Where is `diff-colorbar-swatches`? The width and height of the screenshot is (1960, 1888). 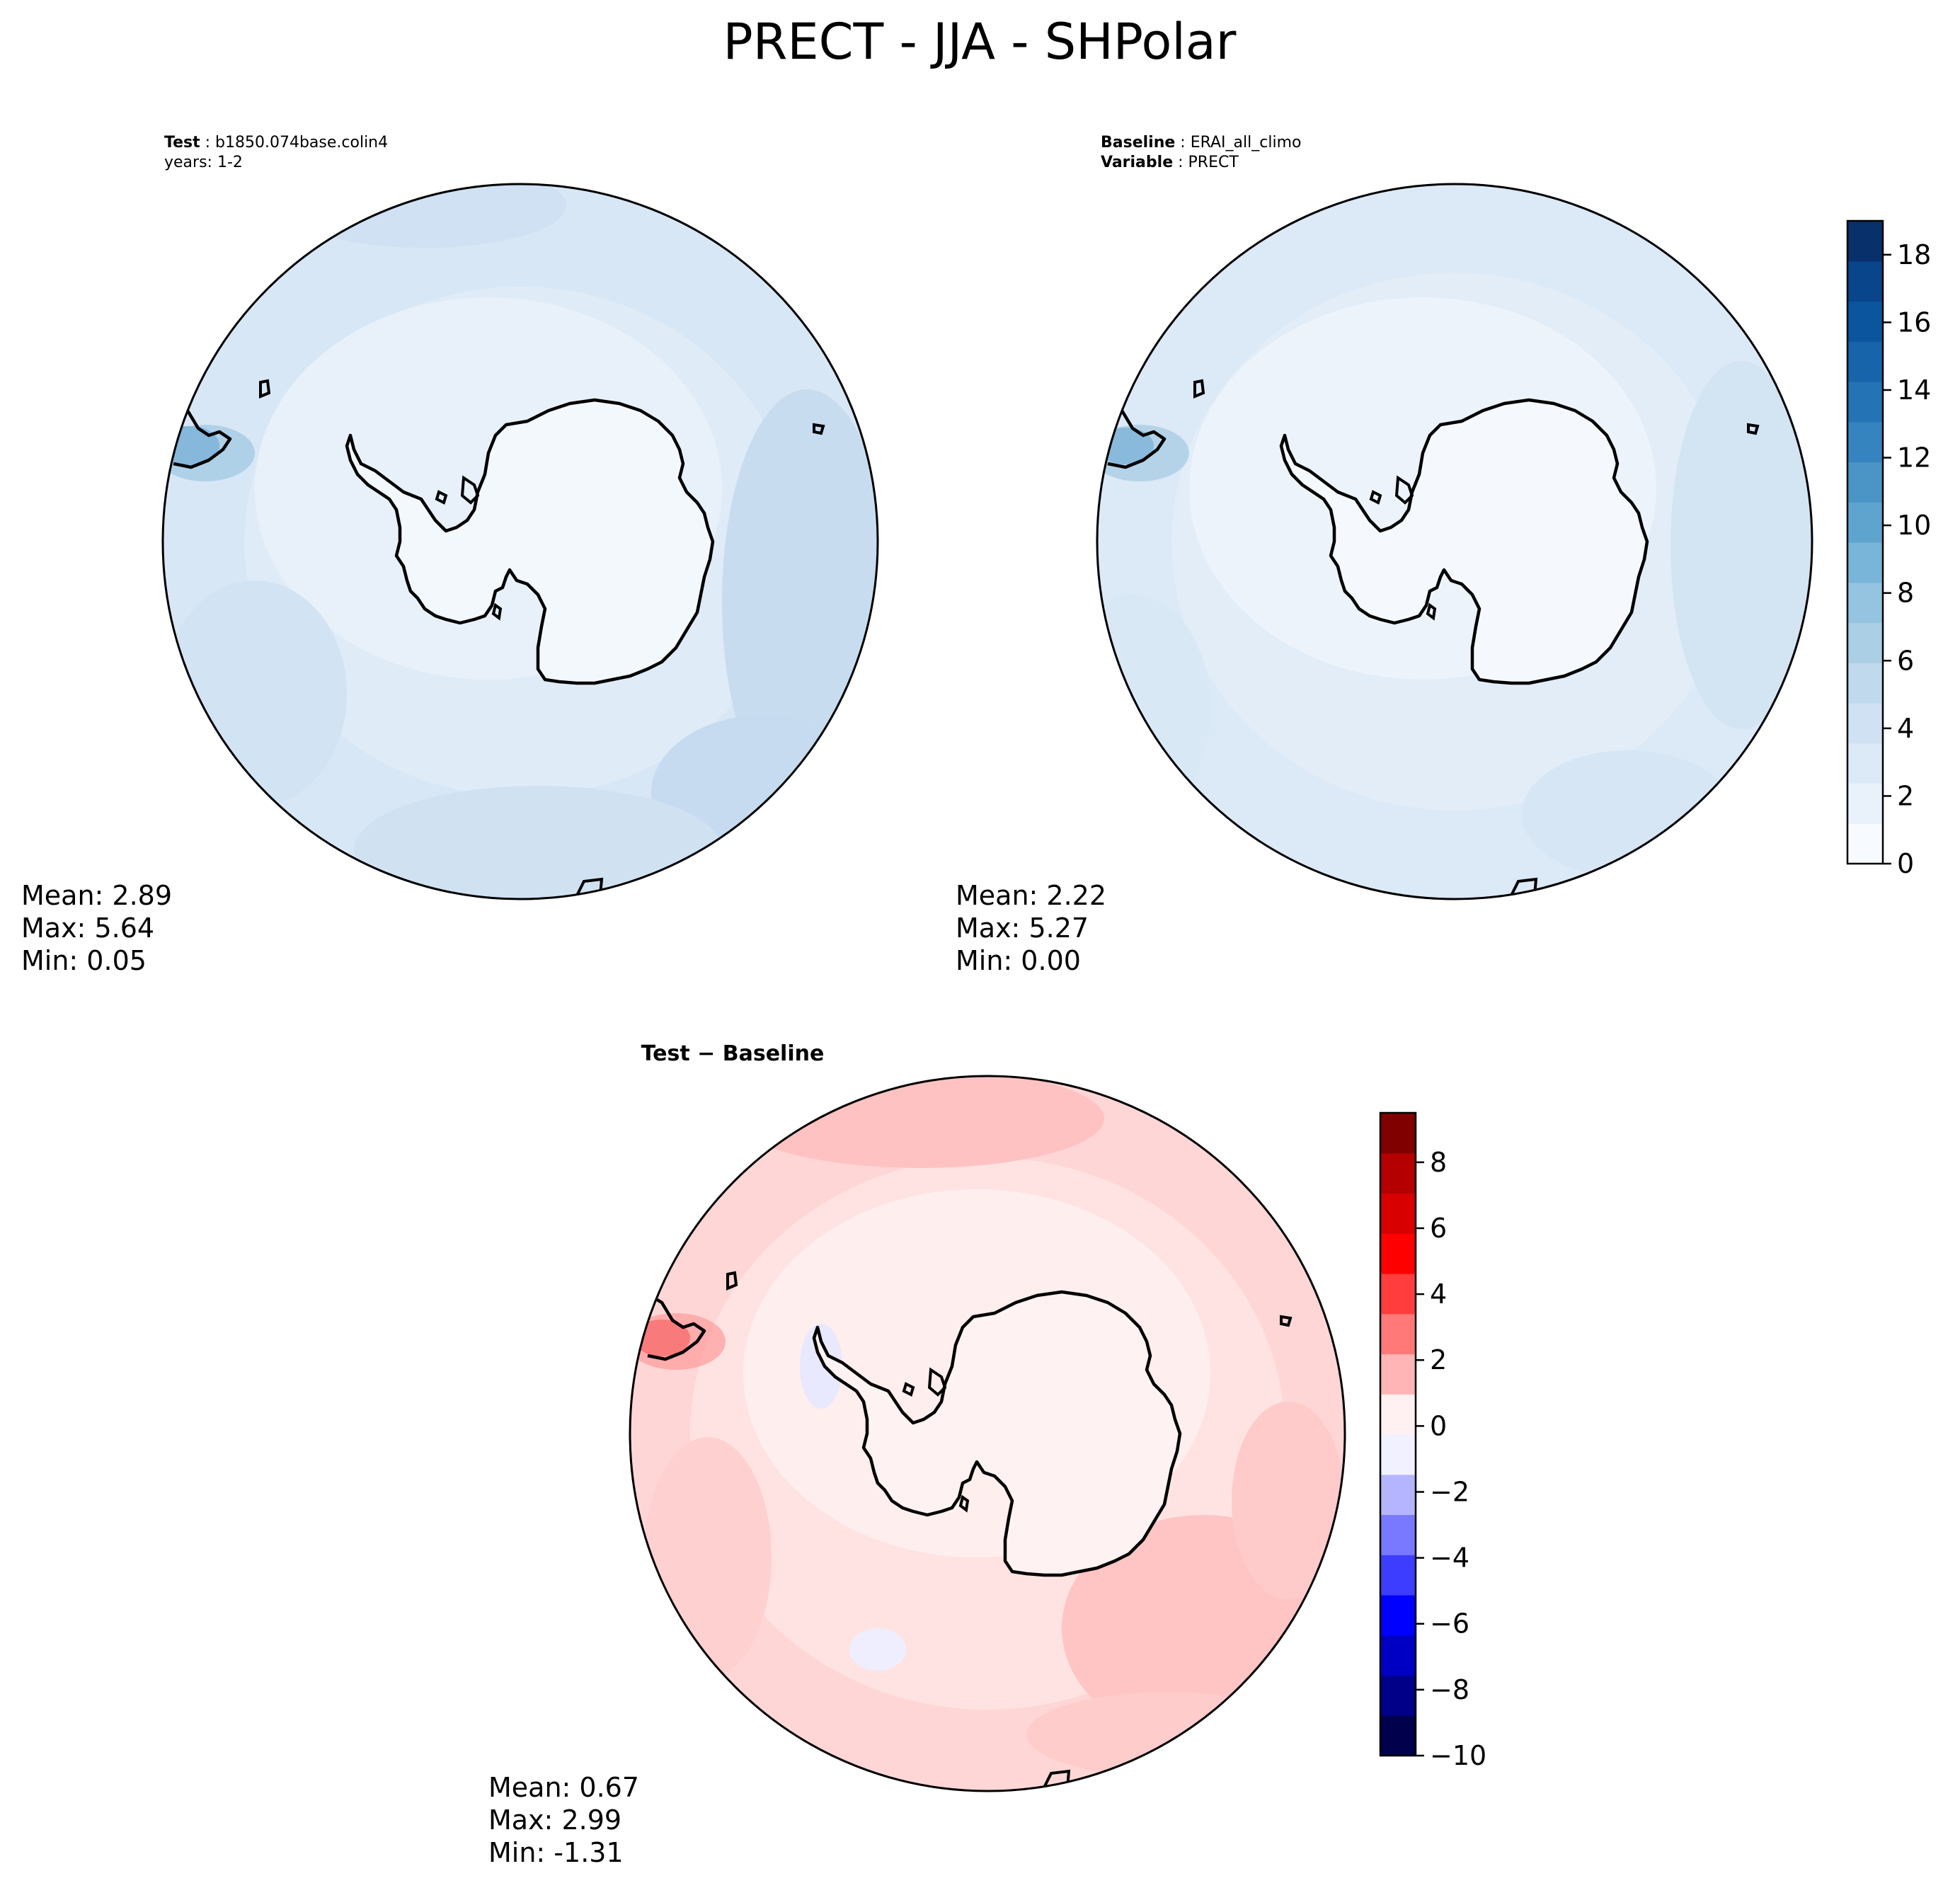 diff-colorbar-swatches is located at coordinates (1398, 1434).